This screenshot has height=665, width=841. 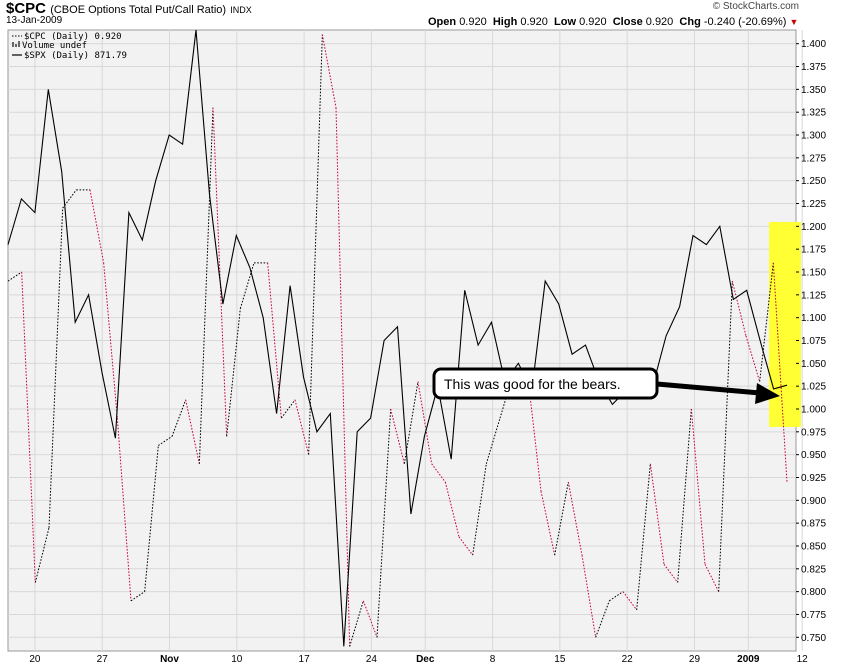 What do you see at coordinates (794, 22) in the screenshot?
I see `down-arrow-icon: ▼` at bounding box center [794, 22].